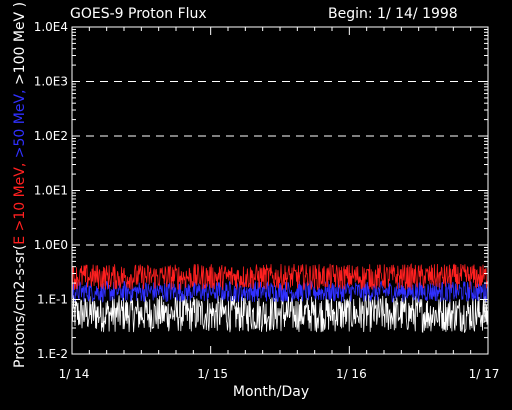 This screenshot has height=410, width=512. What do you see at coordinates (280, 291) in the screenshot?
I see `series-line--50-mev` at bounding box center [280, 291].